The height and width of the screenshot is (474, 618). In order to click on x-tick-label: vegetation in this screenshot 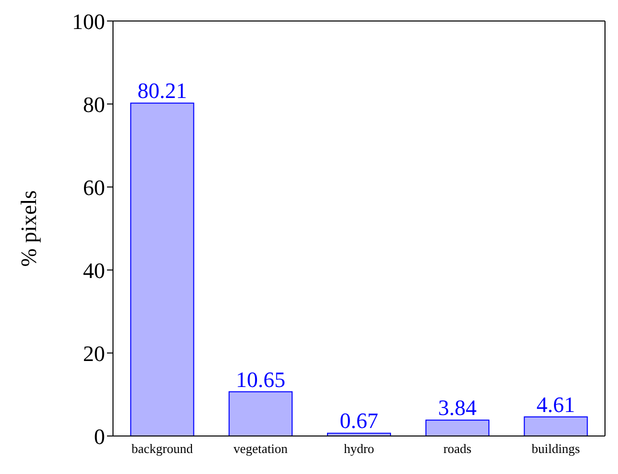, I will do `click(261, 448)`.